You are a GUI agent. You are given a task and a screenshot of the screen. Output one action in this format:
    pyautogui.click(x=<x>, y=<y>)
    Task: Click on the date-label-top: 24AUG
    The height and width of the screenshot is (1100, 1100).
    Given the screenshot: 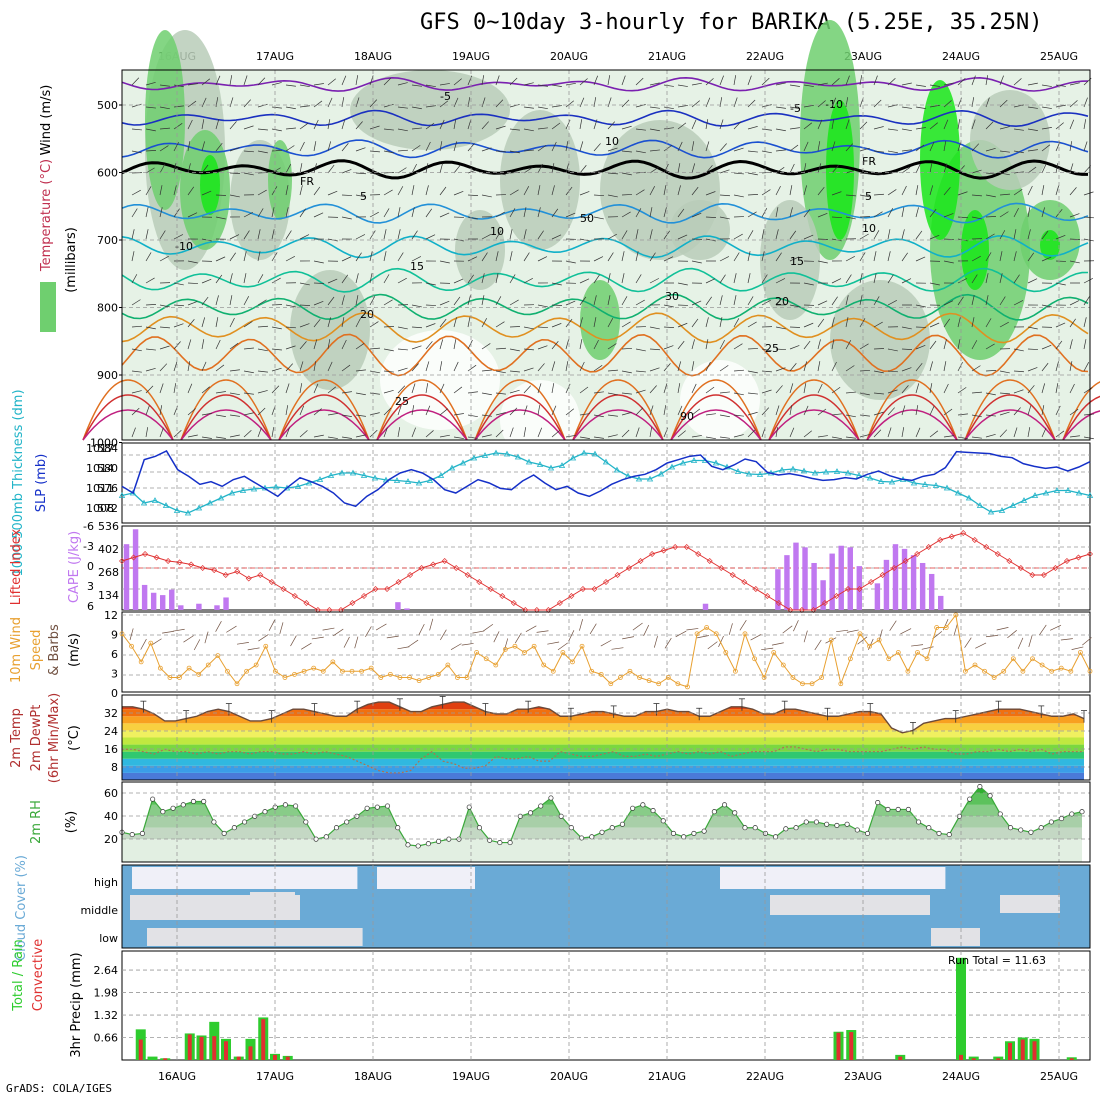 What is the action you would take?
    pyautogui.click(x=961, y=56)
    